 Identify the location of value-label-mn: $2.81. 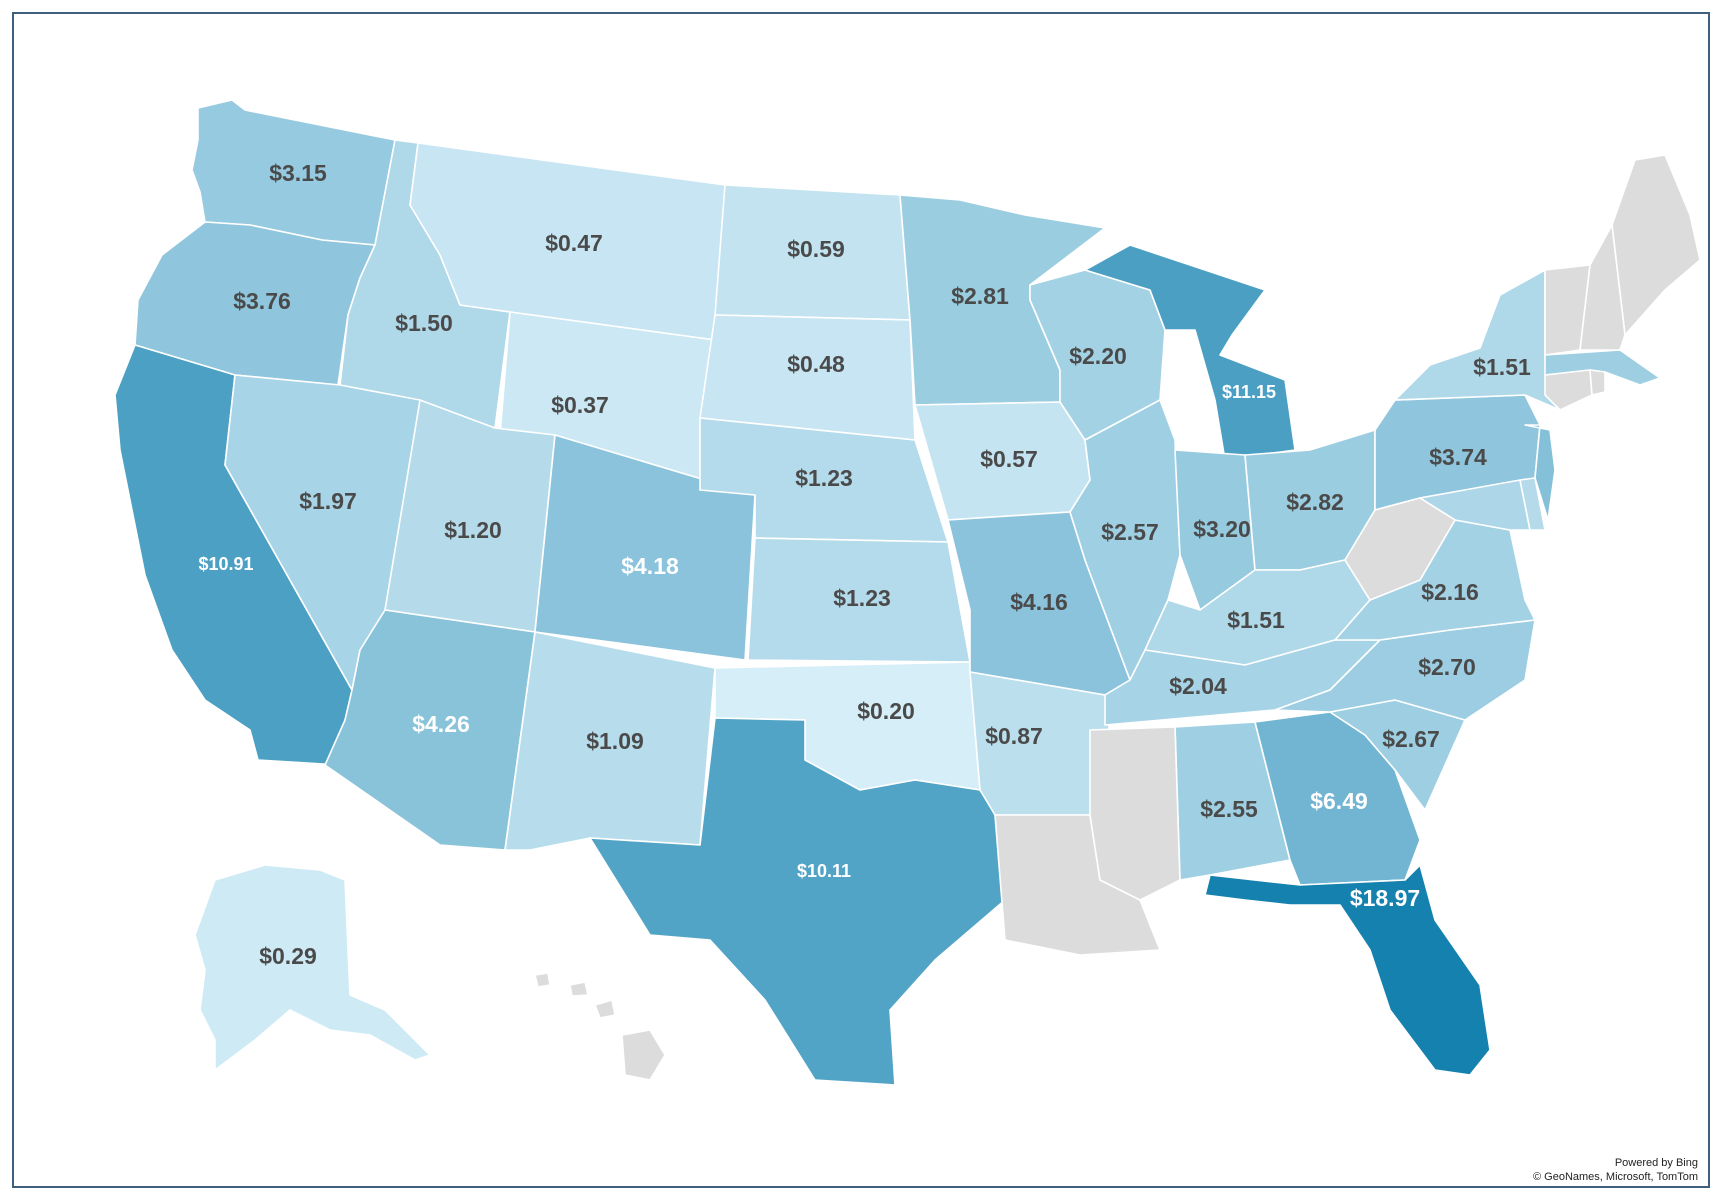
(980, 296).